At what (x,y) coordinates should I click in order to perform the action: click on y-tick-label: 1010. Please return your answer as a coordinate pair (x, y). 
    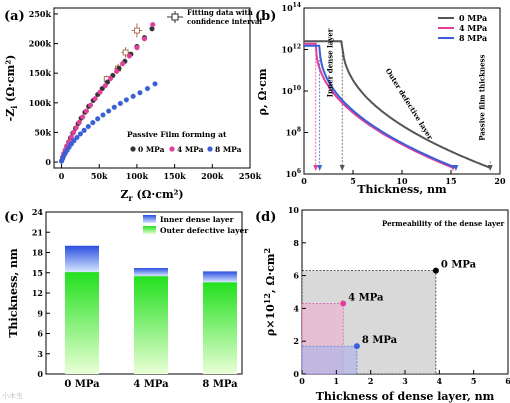
    Looking at the image, I should click on (292, 90).